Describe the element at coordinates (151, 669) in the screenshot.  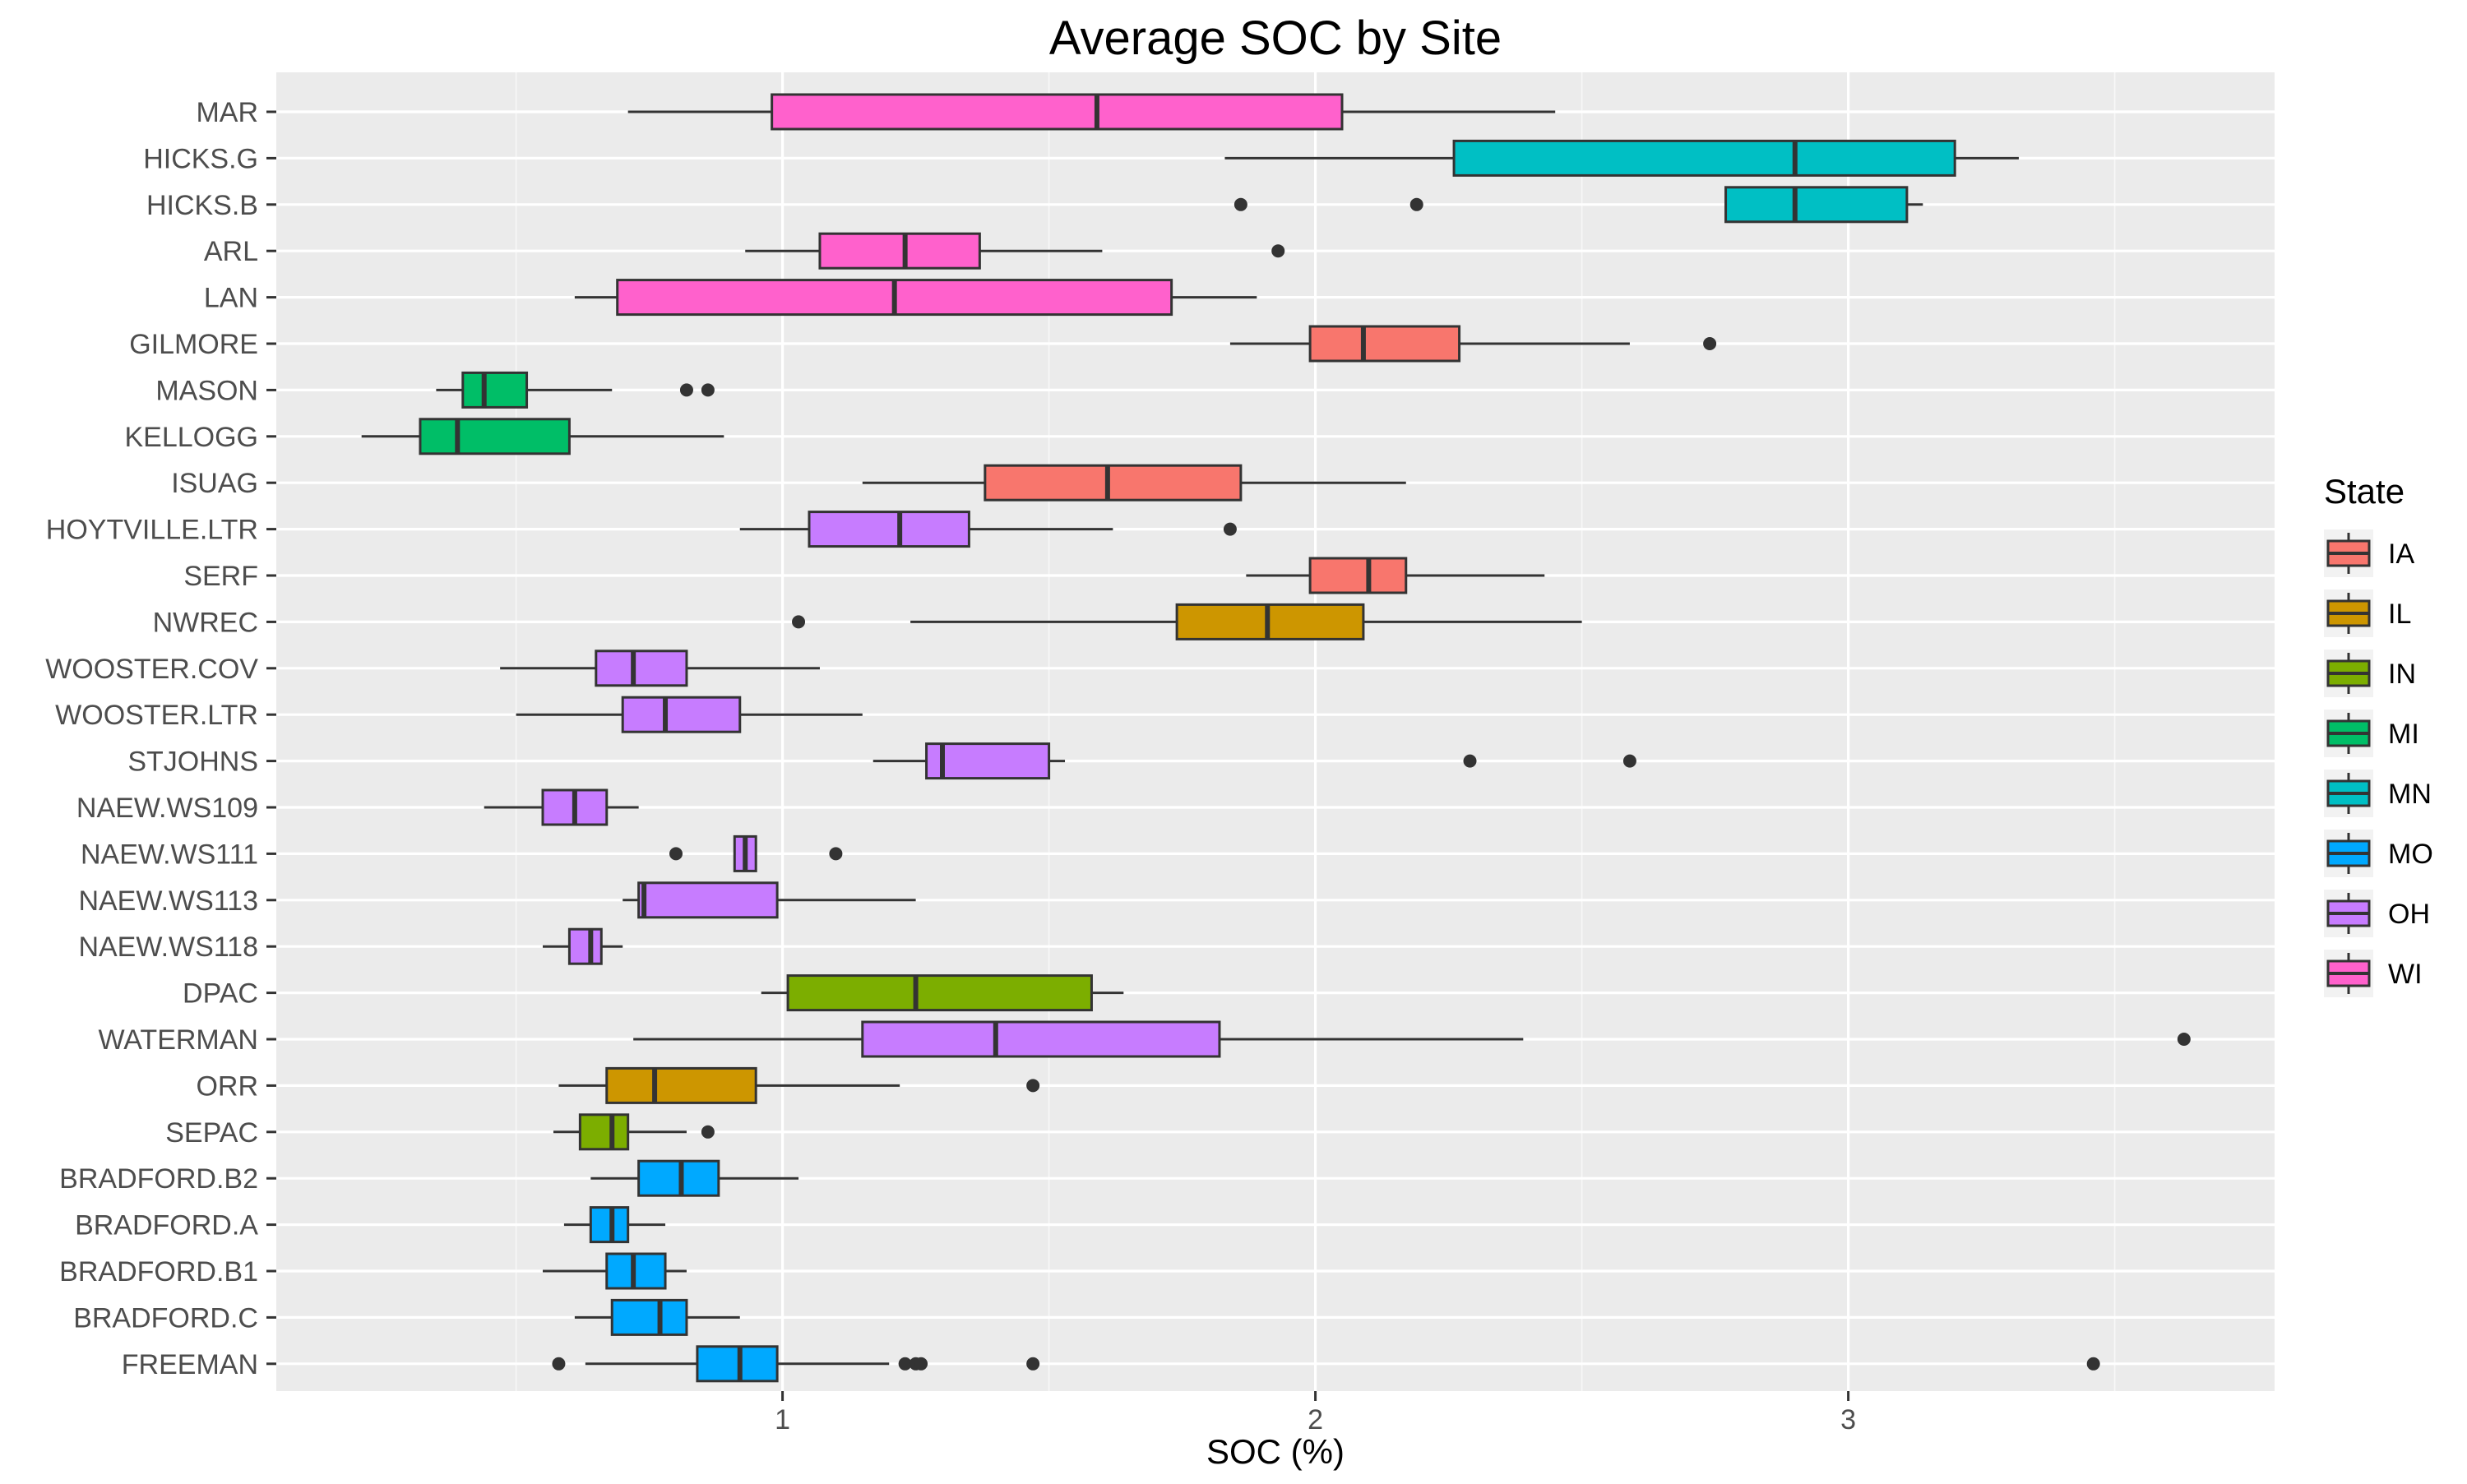
I see `y-tick-label: WOOSTER.COV` at that location.